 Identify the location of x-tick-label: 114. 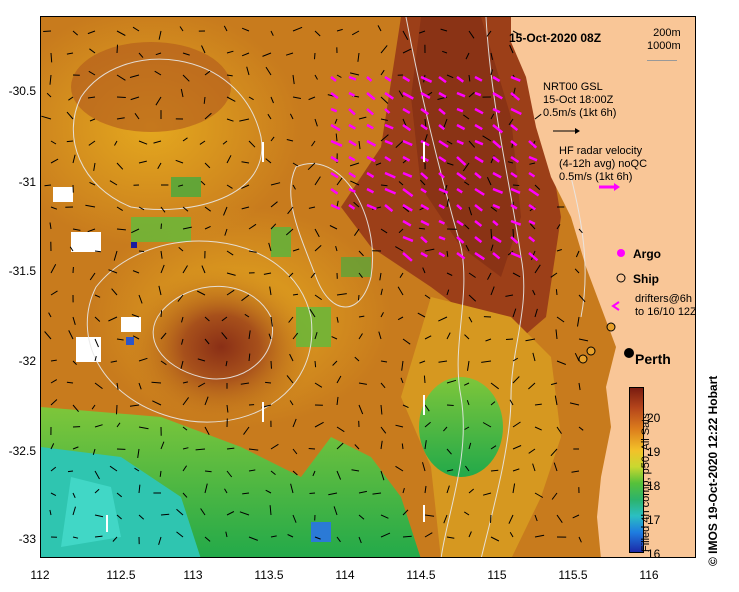
(345, 575).